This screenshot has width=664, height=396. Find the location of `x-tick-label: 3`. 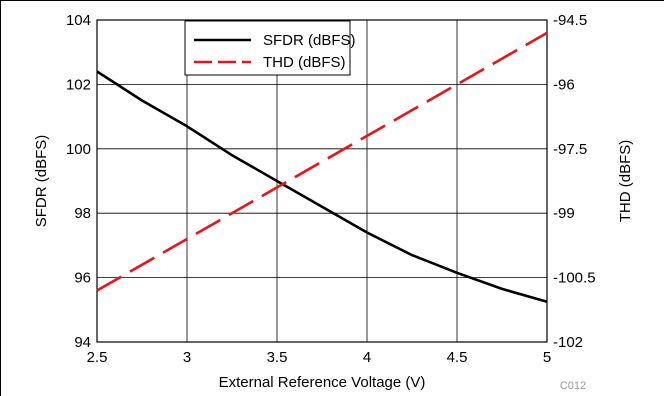

x-tick-label: 3 is located at coordinates (187, 357).